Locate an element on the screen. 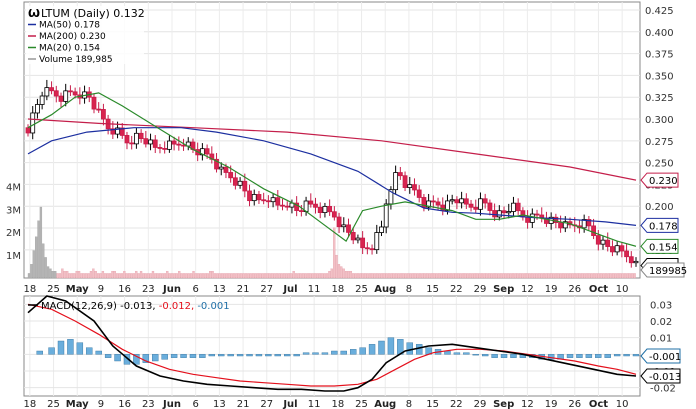 This screenshot has width=696, height=409. price-y-tick-label: 0.300 is located at coordinates (659, 120).